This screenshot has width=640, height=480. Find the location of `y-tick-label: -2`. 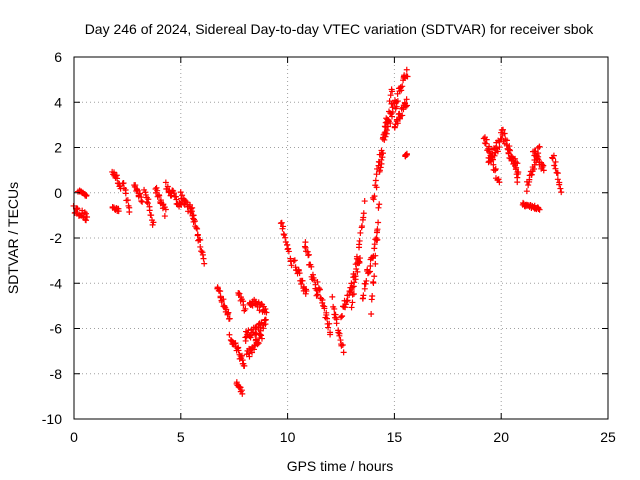

y-tick-label: -2 is located at coordinates (56, 238).